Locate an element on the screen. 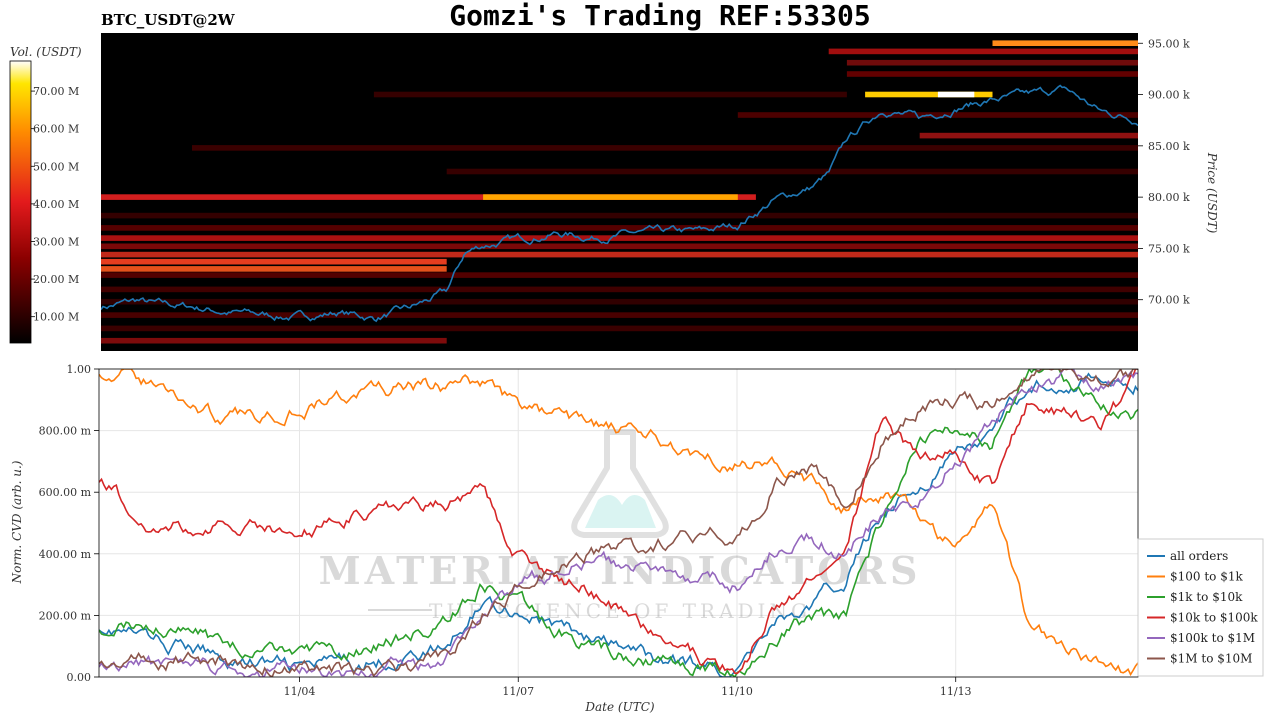 The height and width of the screenshot is (720, 1280). colorbar-gradient is located at coordinates (20, 202).